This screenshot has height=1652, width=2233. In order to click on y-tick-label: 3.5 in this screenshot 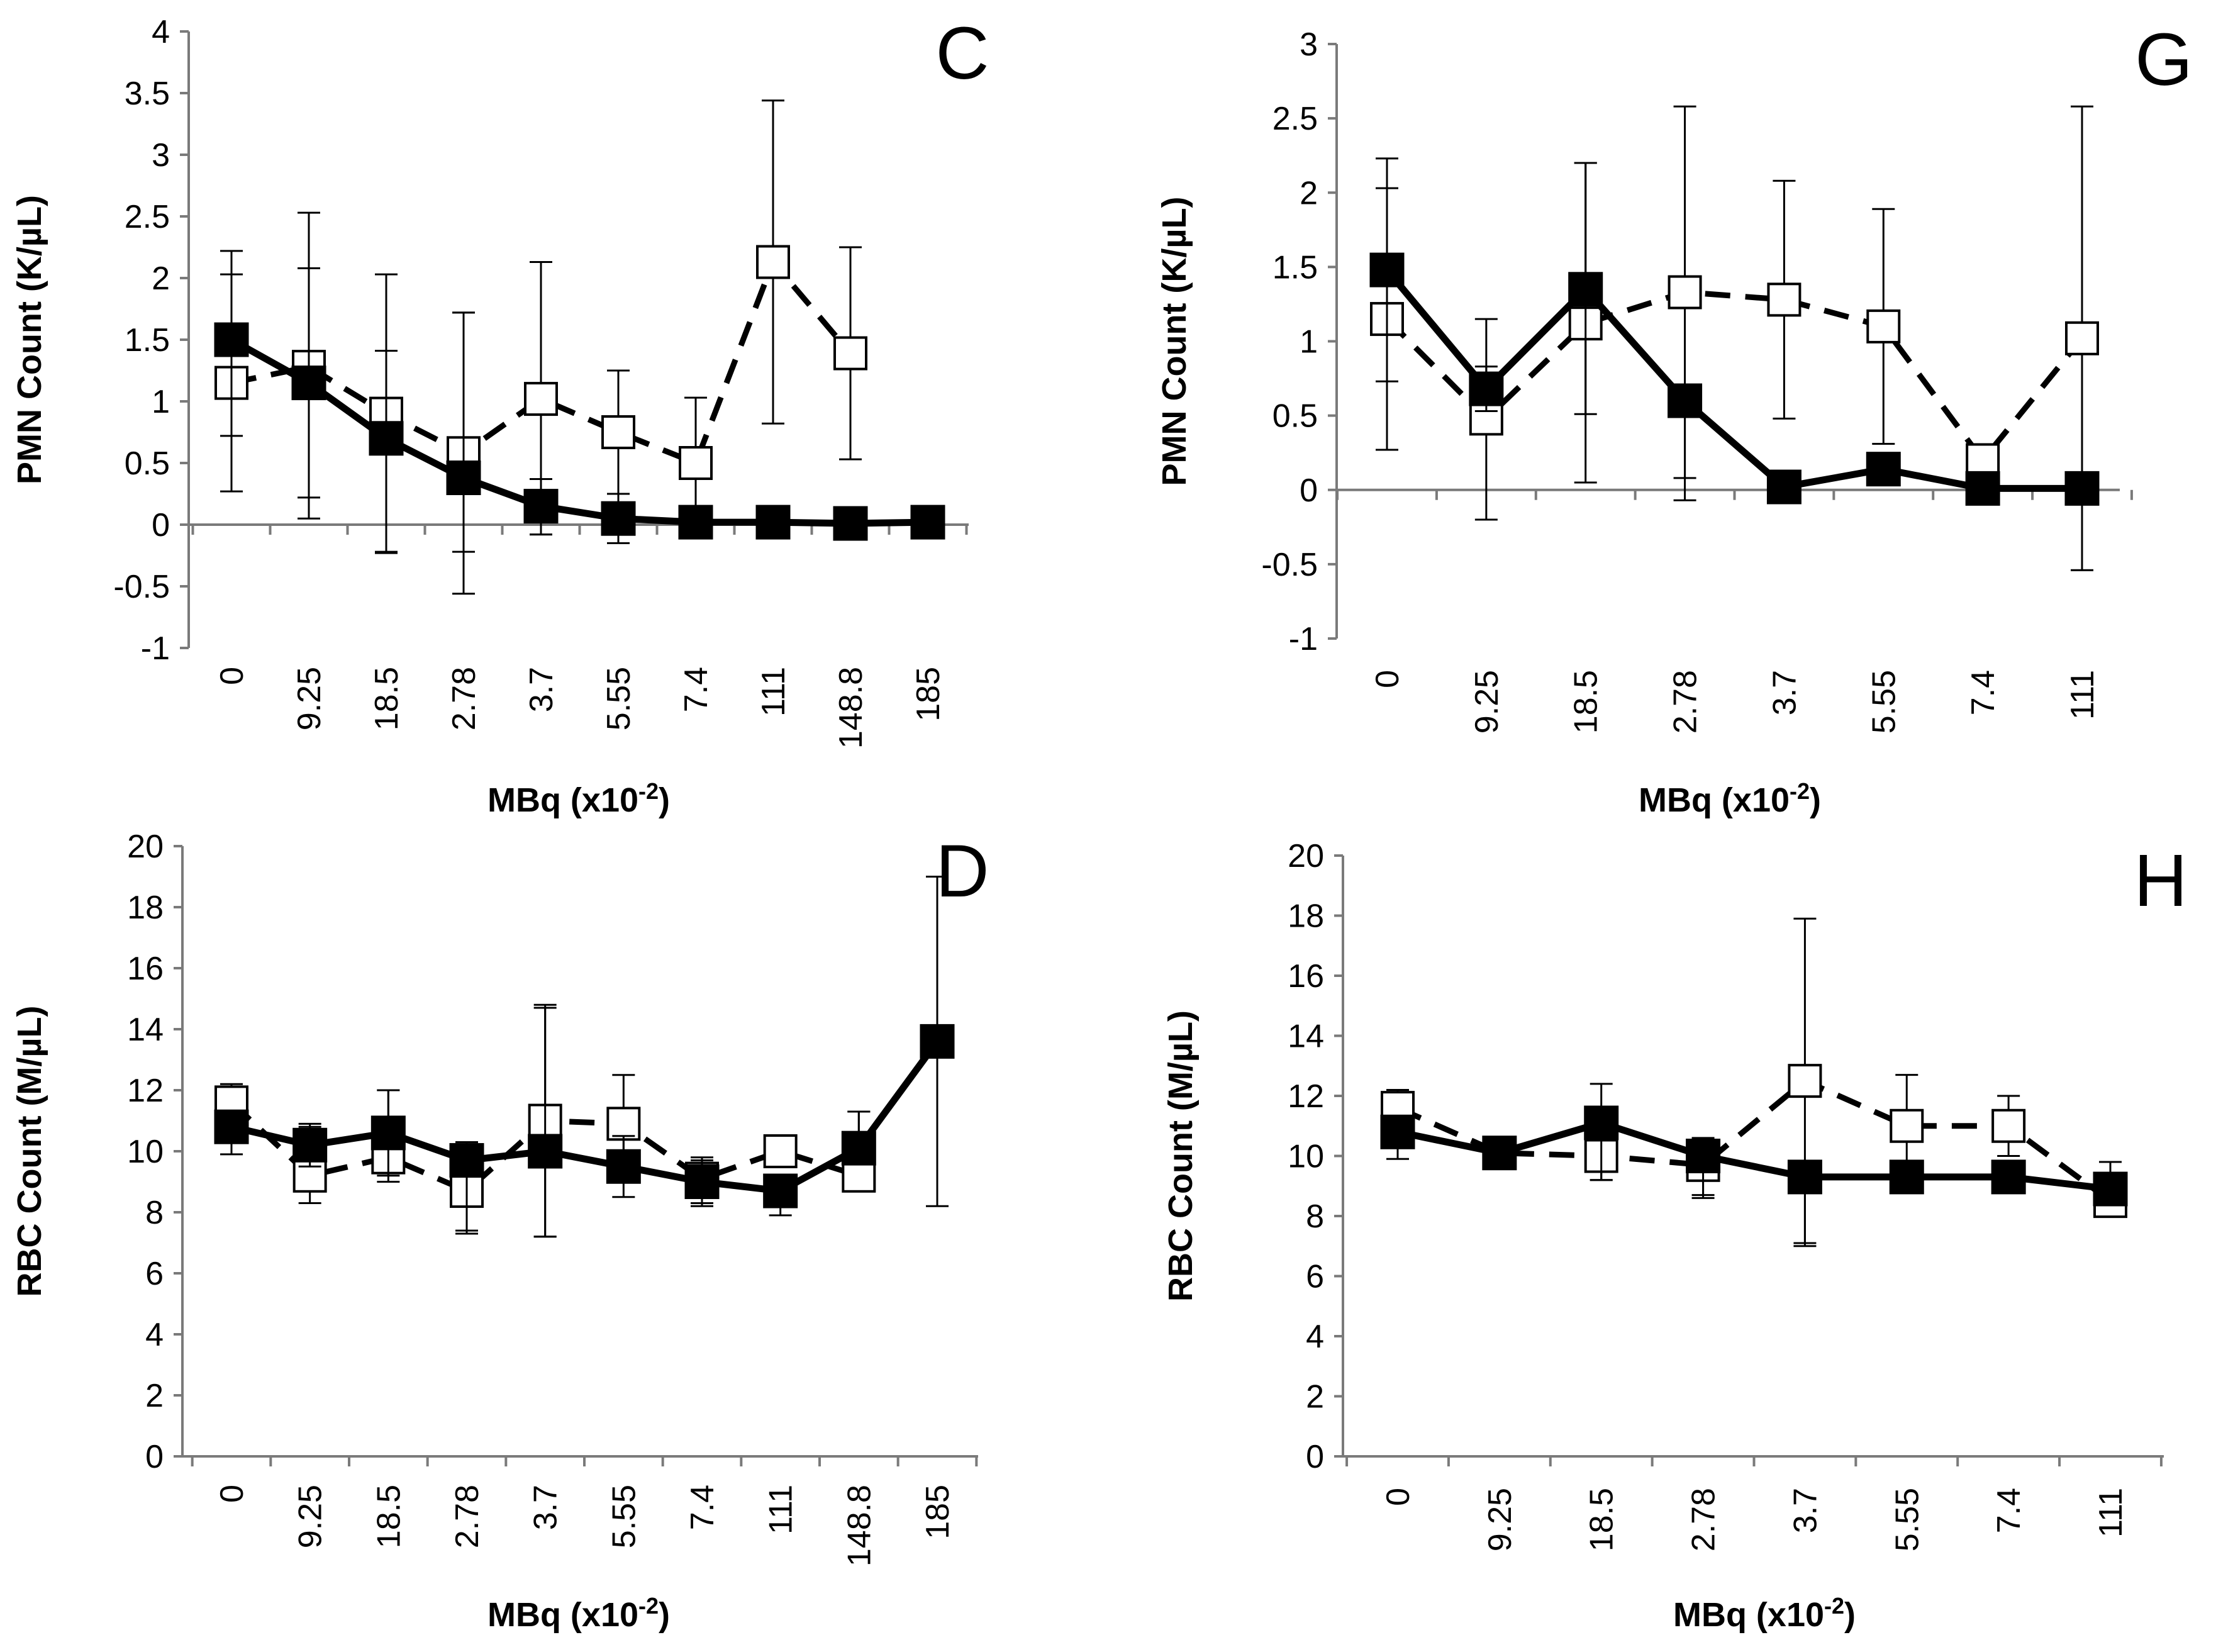, I will do `click(147, 93)`.